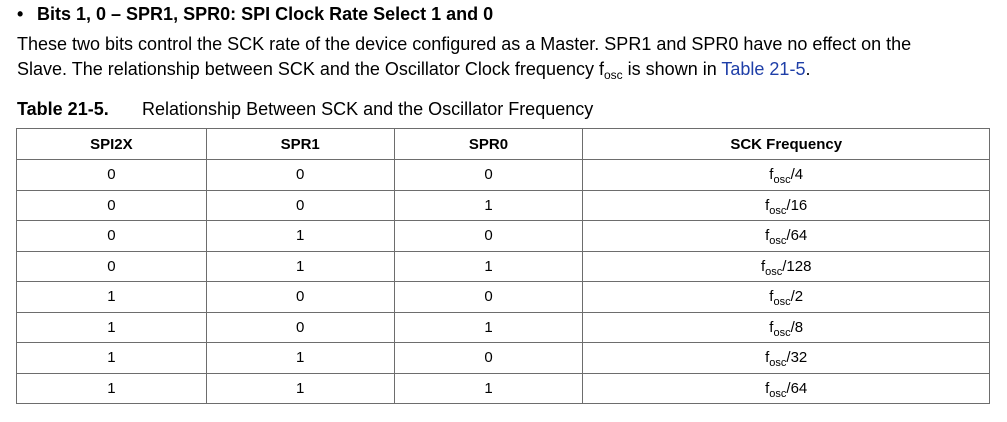 This screenshot has width=1007, height=422. I want to click on header-spi2x: SPI2X, so click(111, 144).